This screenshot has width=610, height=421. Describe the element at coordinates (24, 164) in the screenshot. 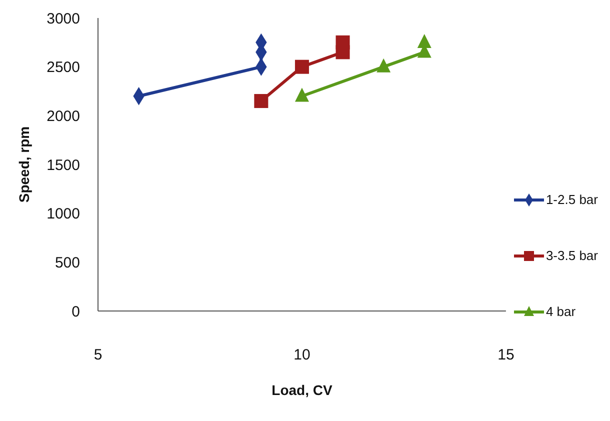

I see `y-axis-title: Speed, rpm` at that location.